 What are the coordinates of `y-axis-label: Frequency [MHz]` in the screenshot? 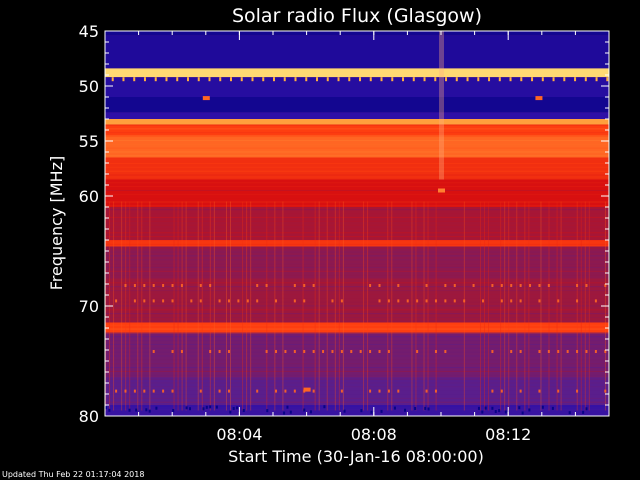 It's located at (56, 223).